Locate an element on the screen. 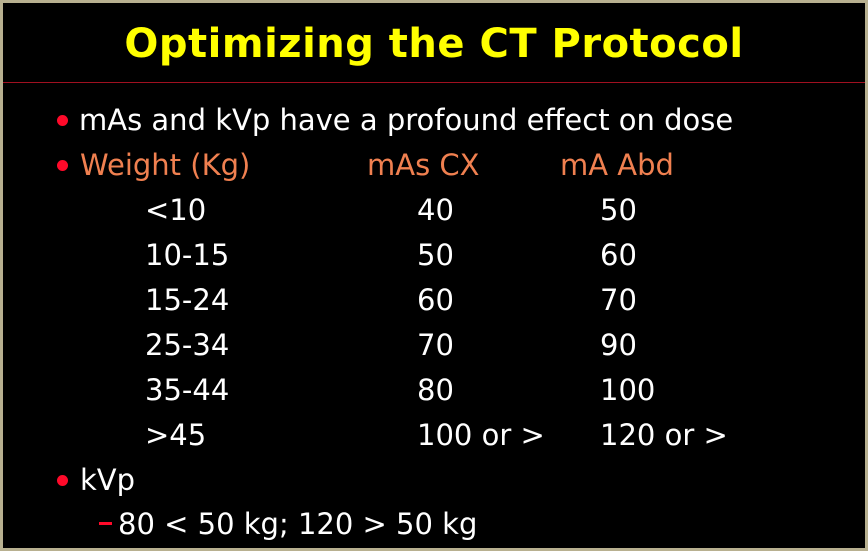 Image resolution: width=868 pixels, height=551 pixels. cell-weight: 25-34 is located at coordinates (187, 345).